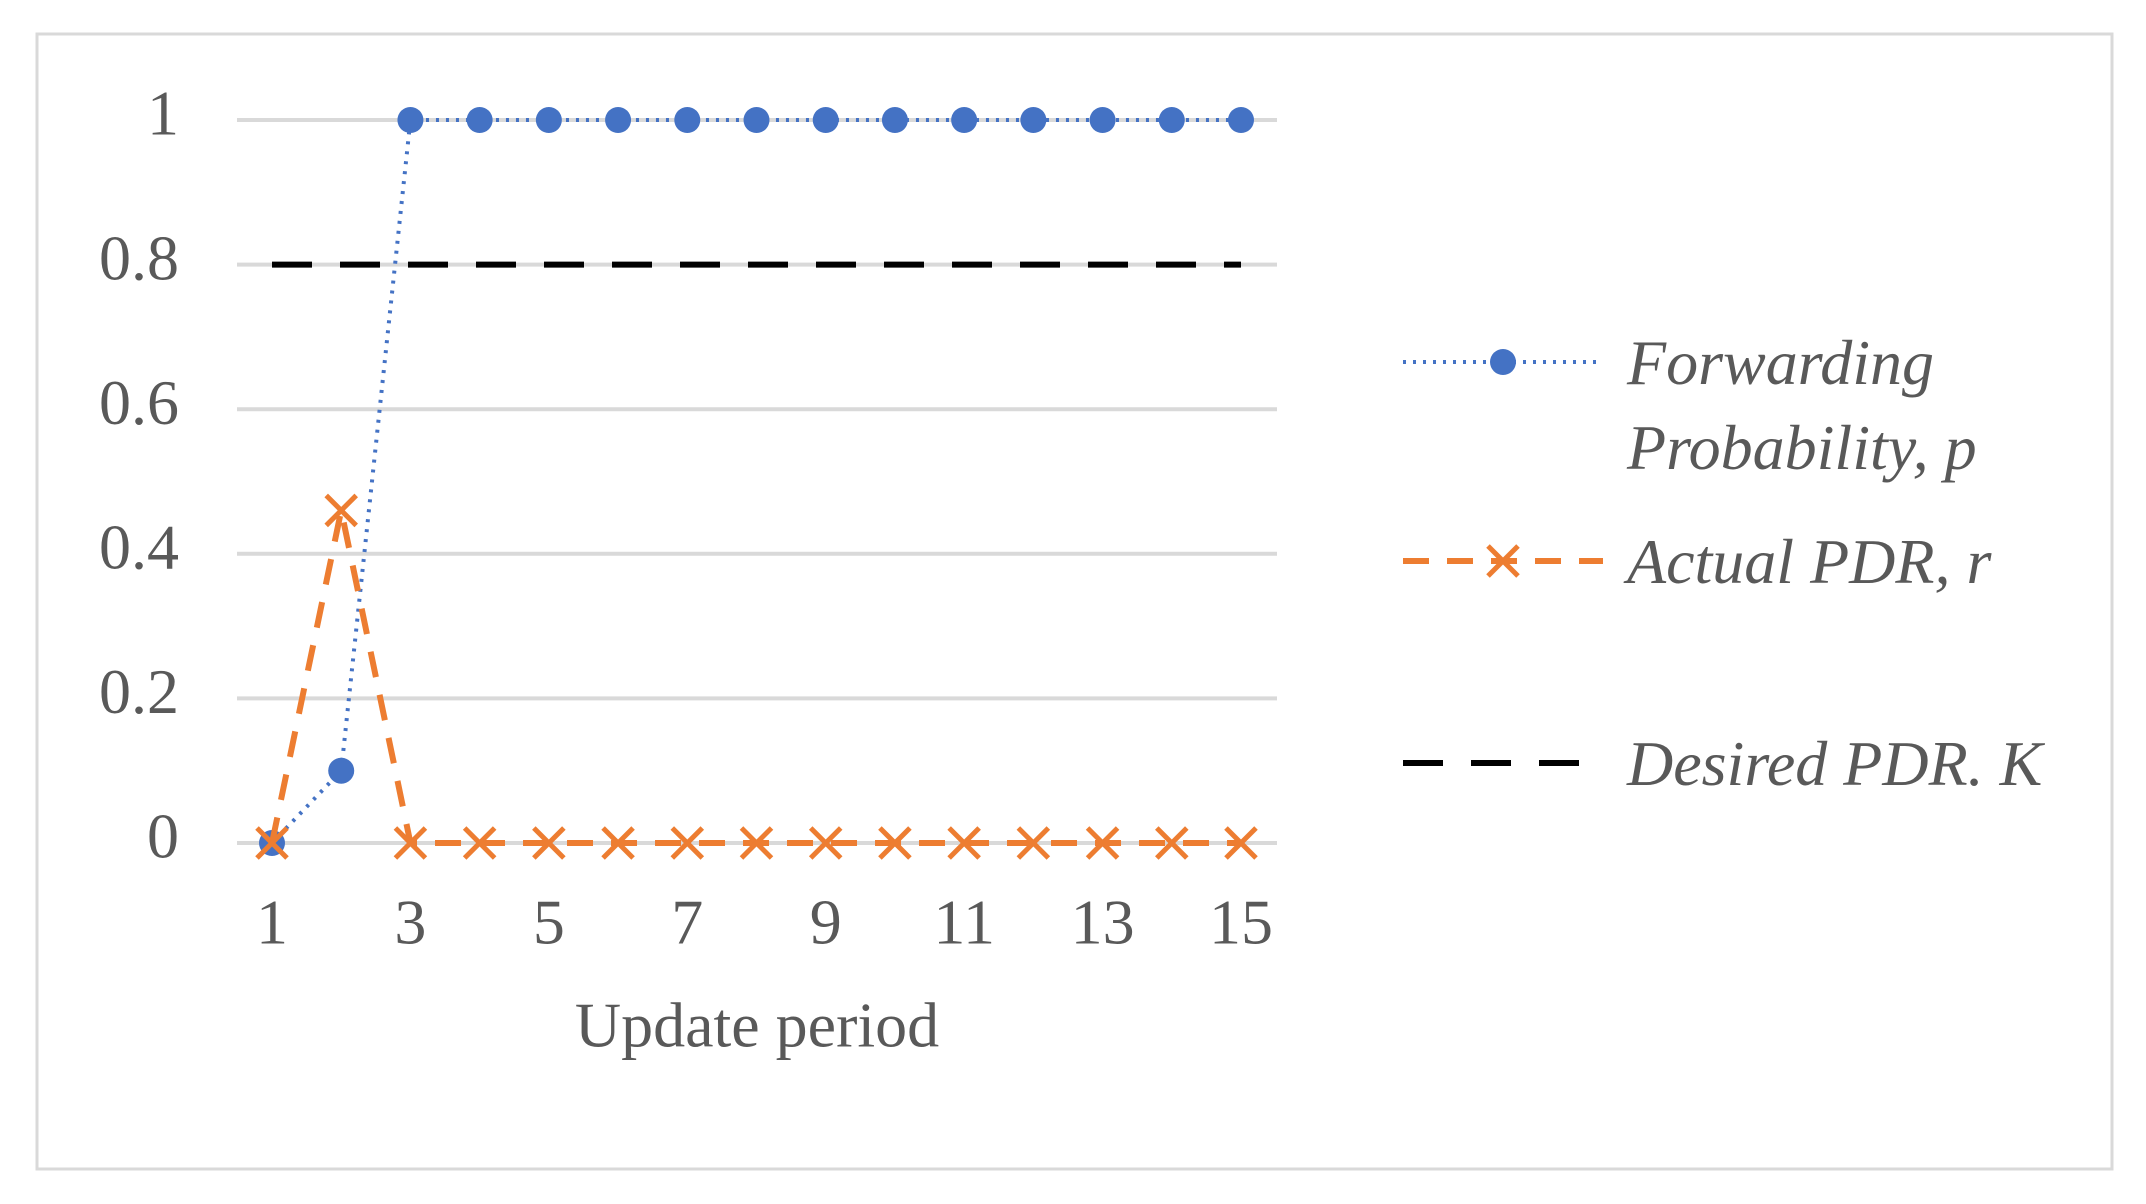 This screenshot has height=1204, width=2146. I want to click on x-tick-label: 13, so click(1103, 922).